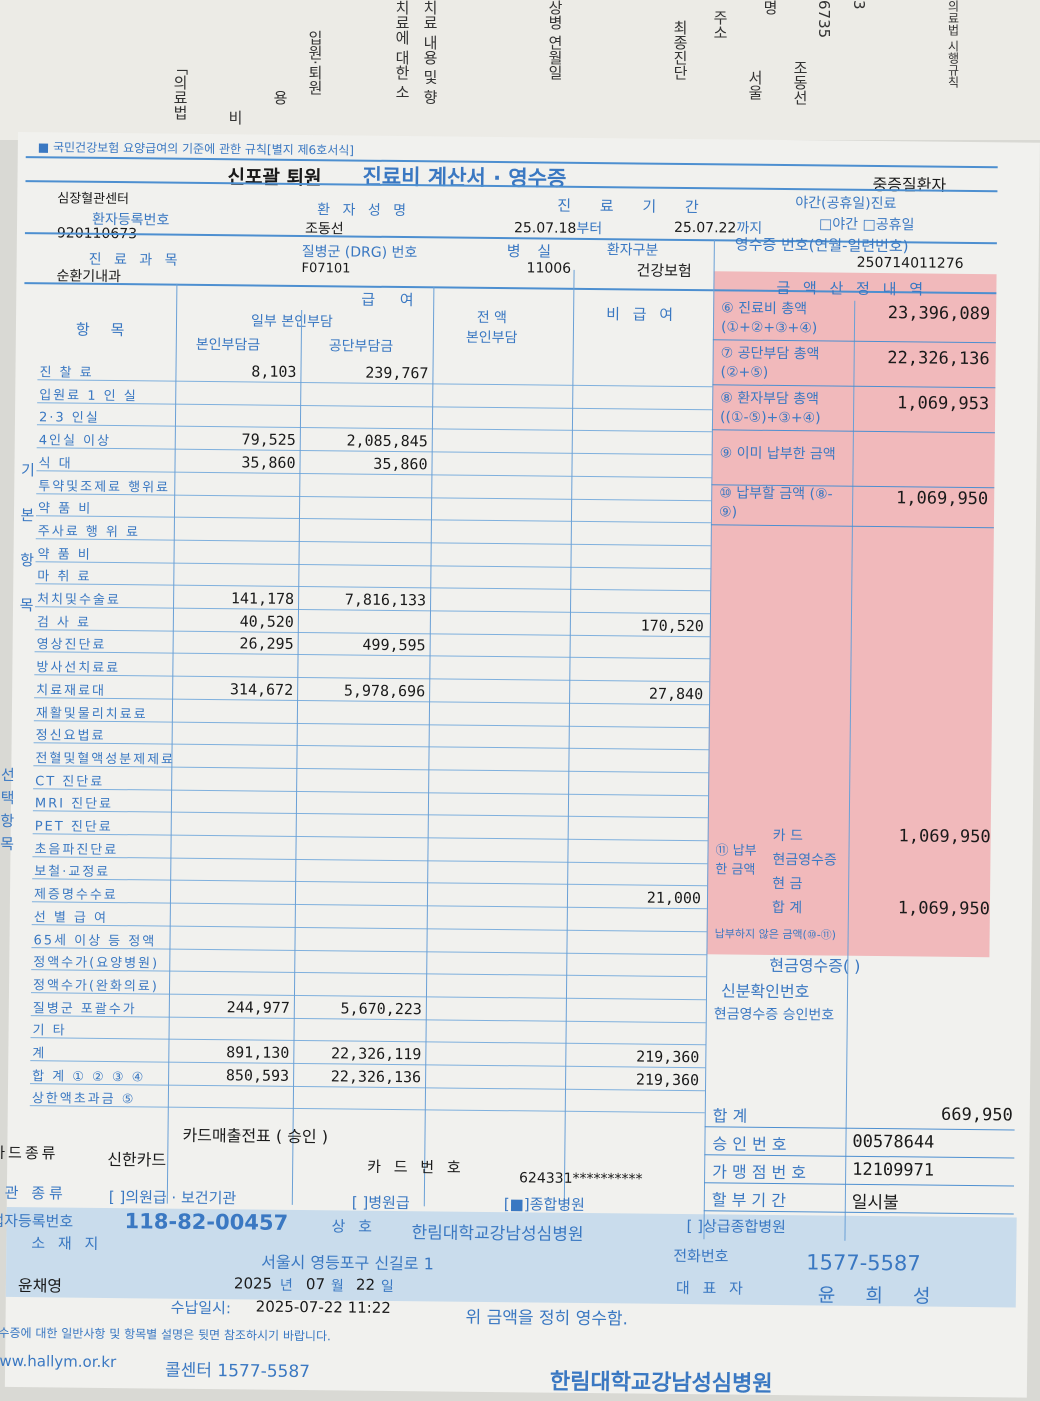 The height and width of the screenshot is (1401, 1040). Describe the element at coordinates (326, 268) in the screenshot. I see `drg: F07101` at that location.